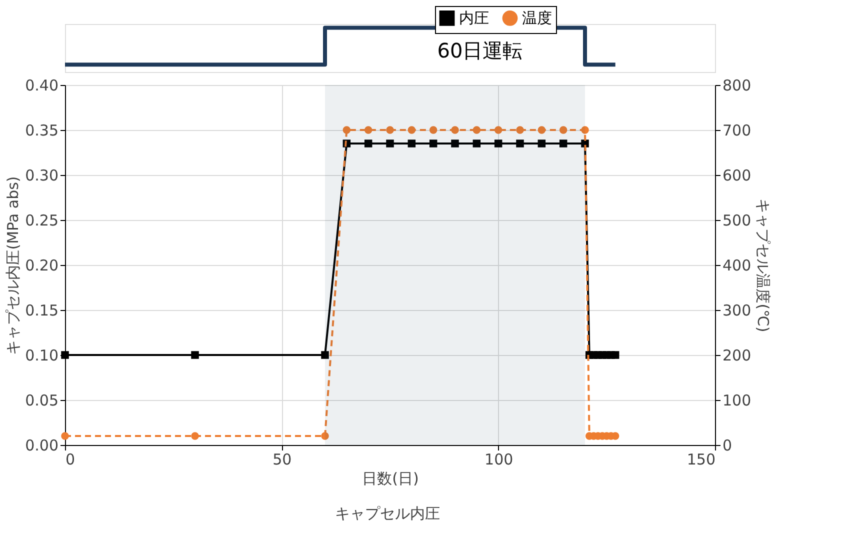  Describe the element at coordinates (390, 479) in the screenshot. I see `x-axis-title: 日数(日)` at that location.